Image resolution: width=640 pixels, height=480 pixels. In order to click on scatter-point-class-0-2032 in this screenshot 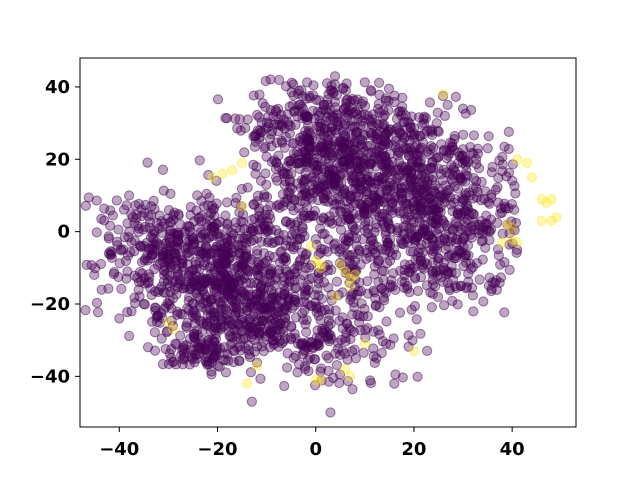, I will do `click(304, 236)`.